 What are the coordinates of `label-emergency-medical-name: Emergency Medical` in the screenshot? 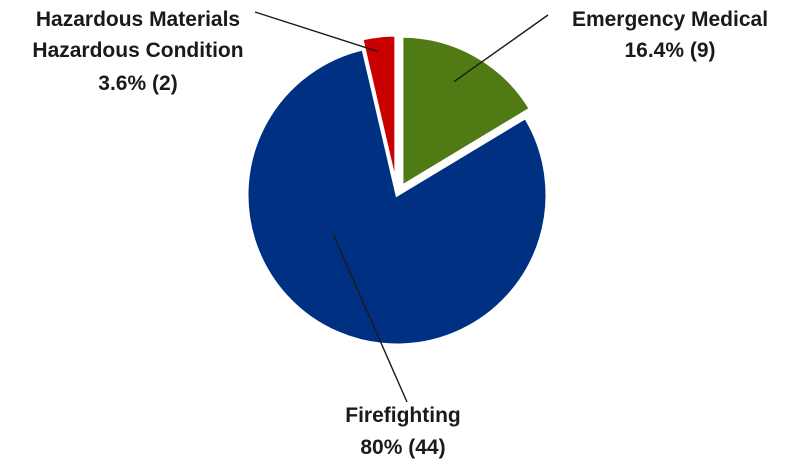 It's located at (670, 19).